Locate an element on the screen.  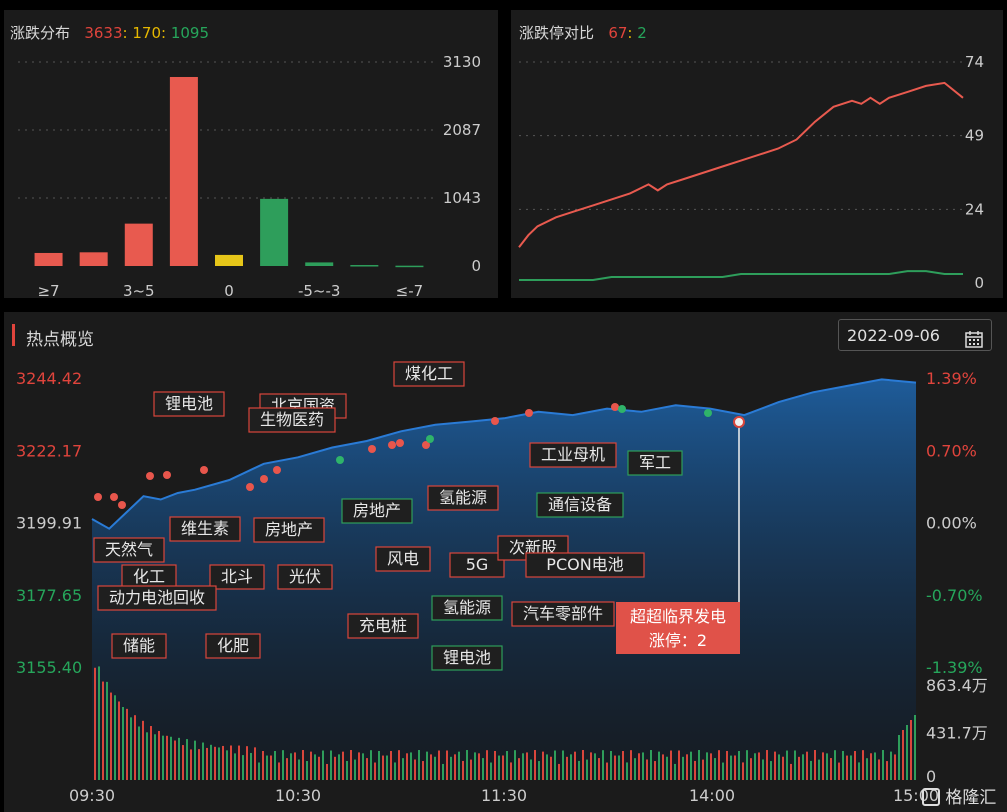
tooltip-line1: 超超临界发电 is located at coordinates (678, 616).